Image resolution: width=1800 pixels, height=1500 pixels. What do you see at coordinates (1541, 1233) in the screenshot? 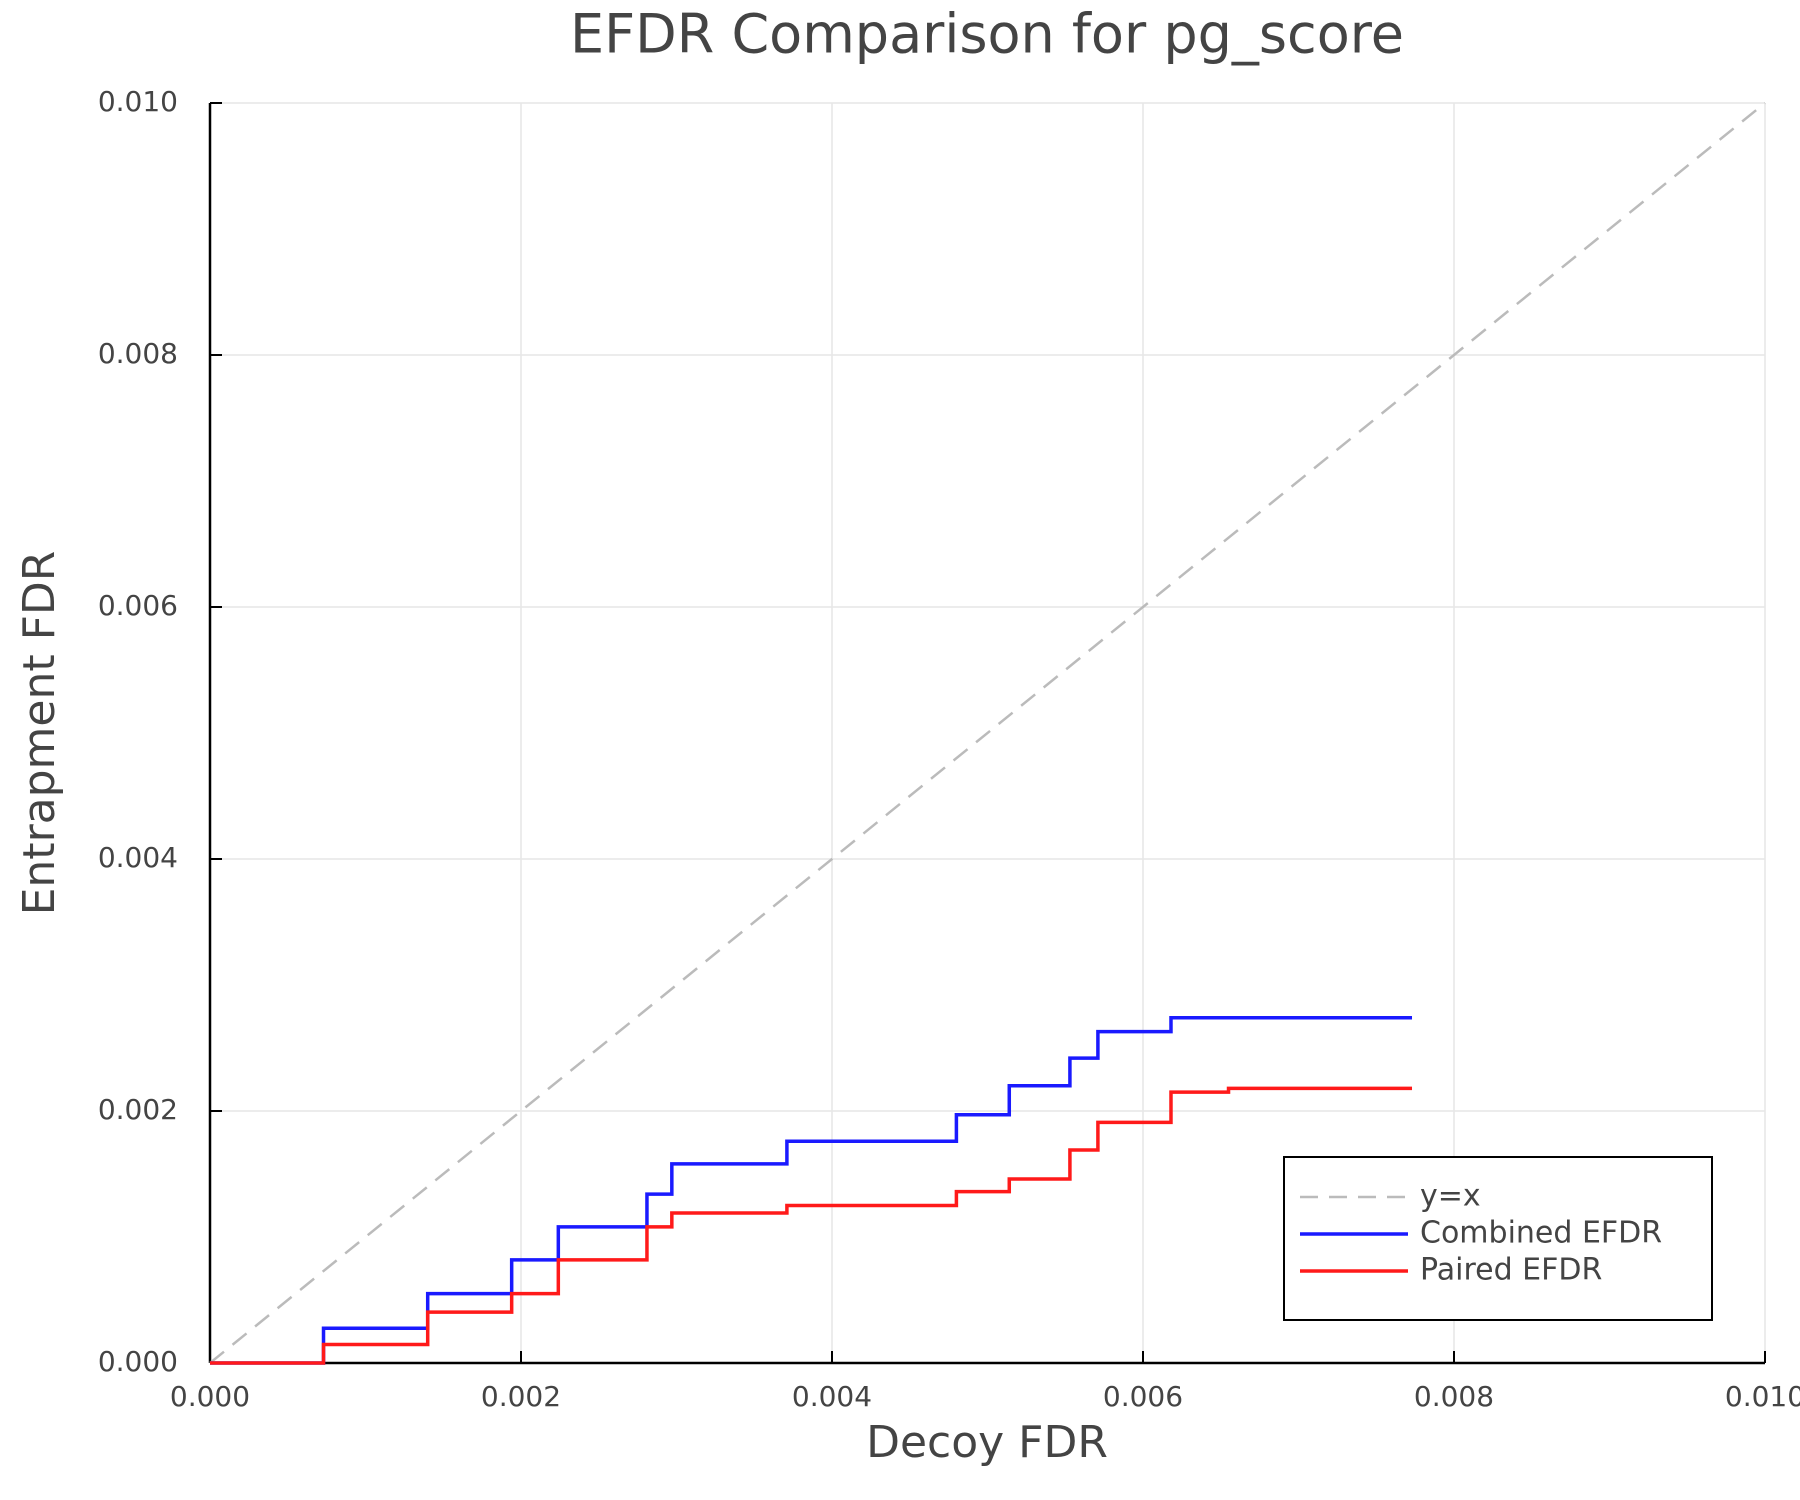
I see `legend-label: Combined EFDR` at bounding box center [1541, 1233].